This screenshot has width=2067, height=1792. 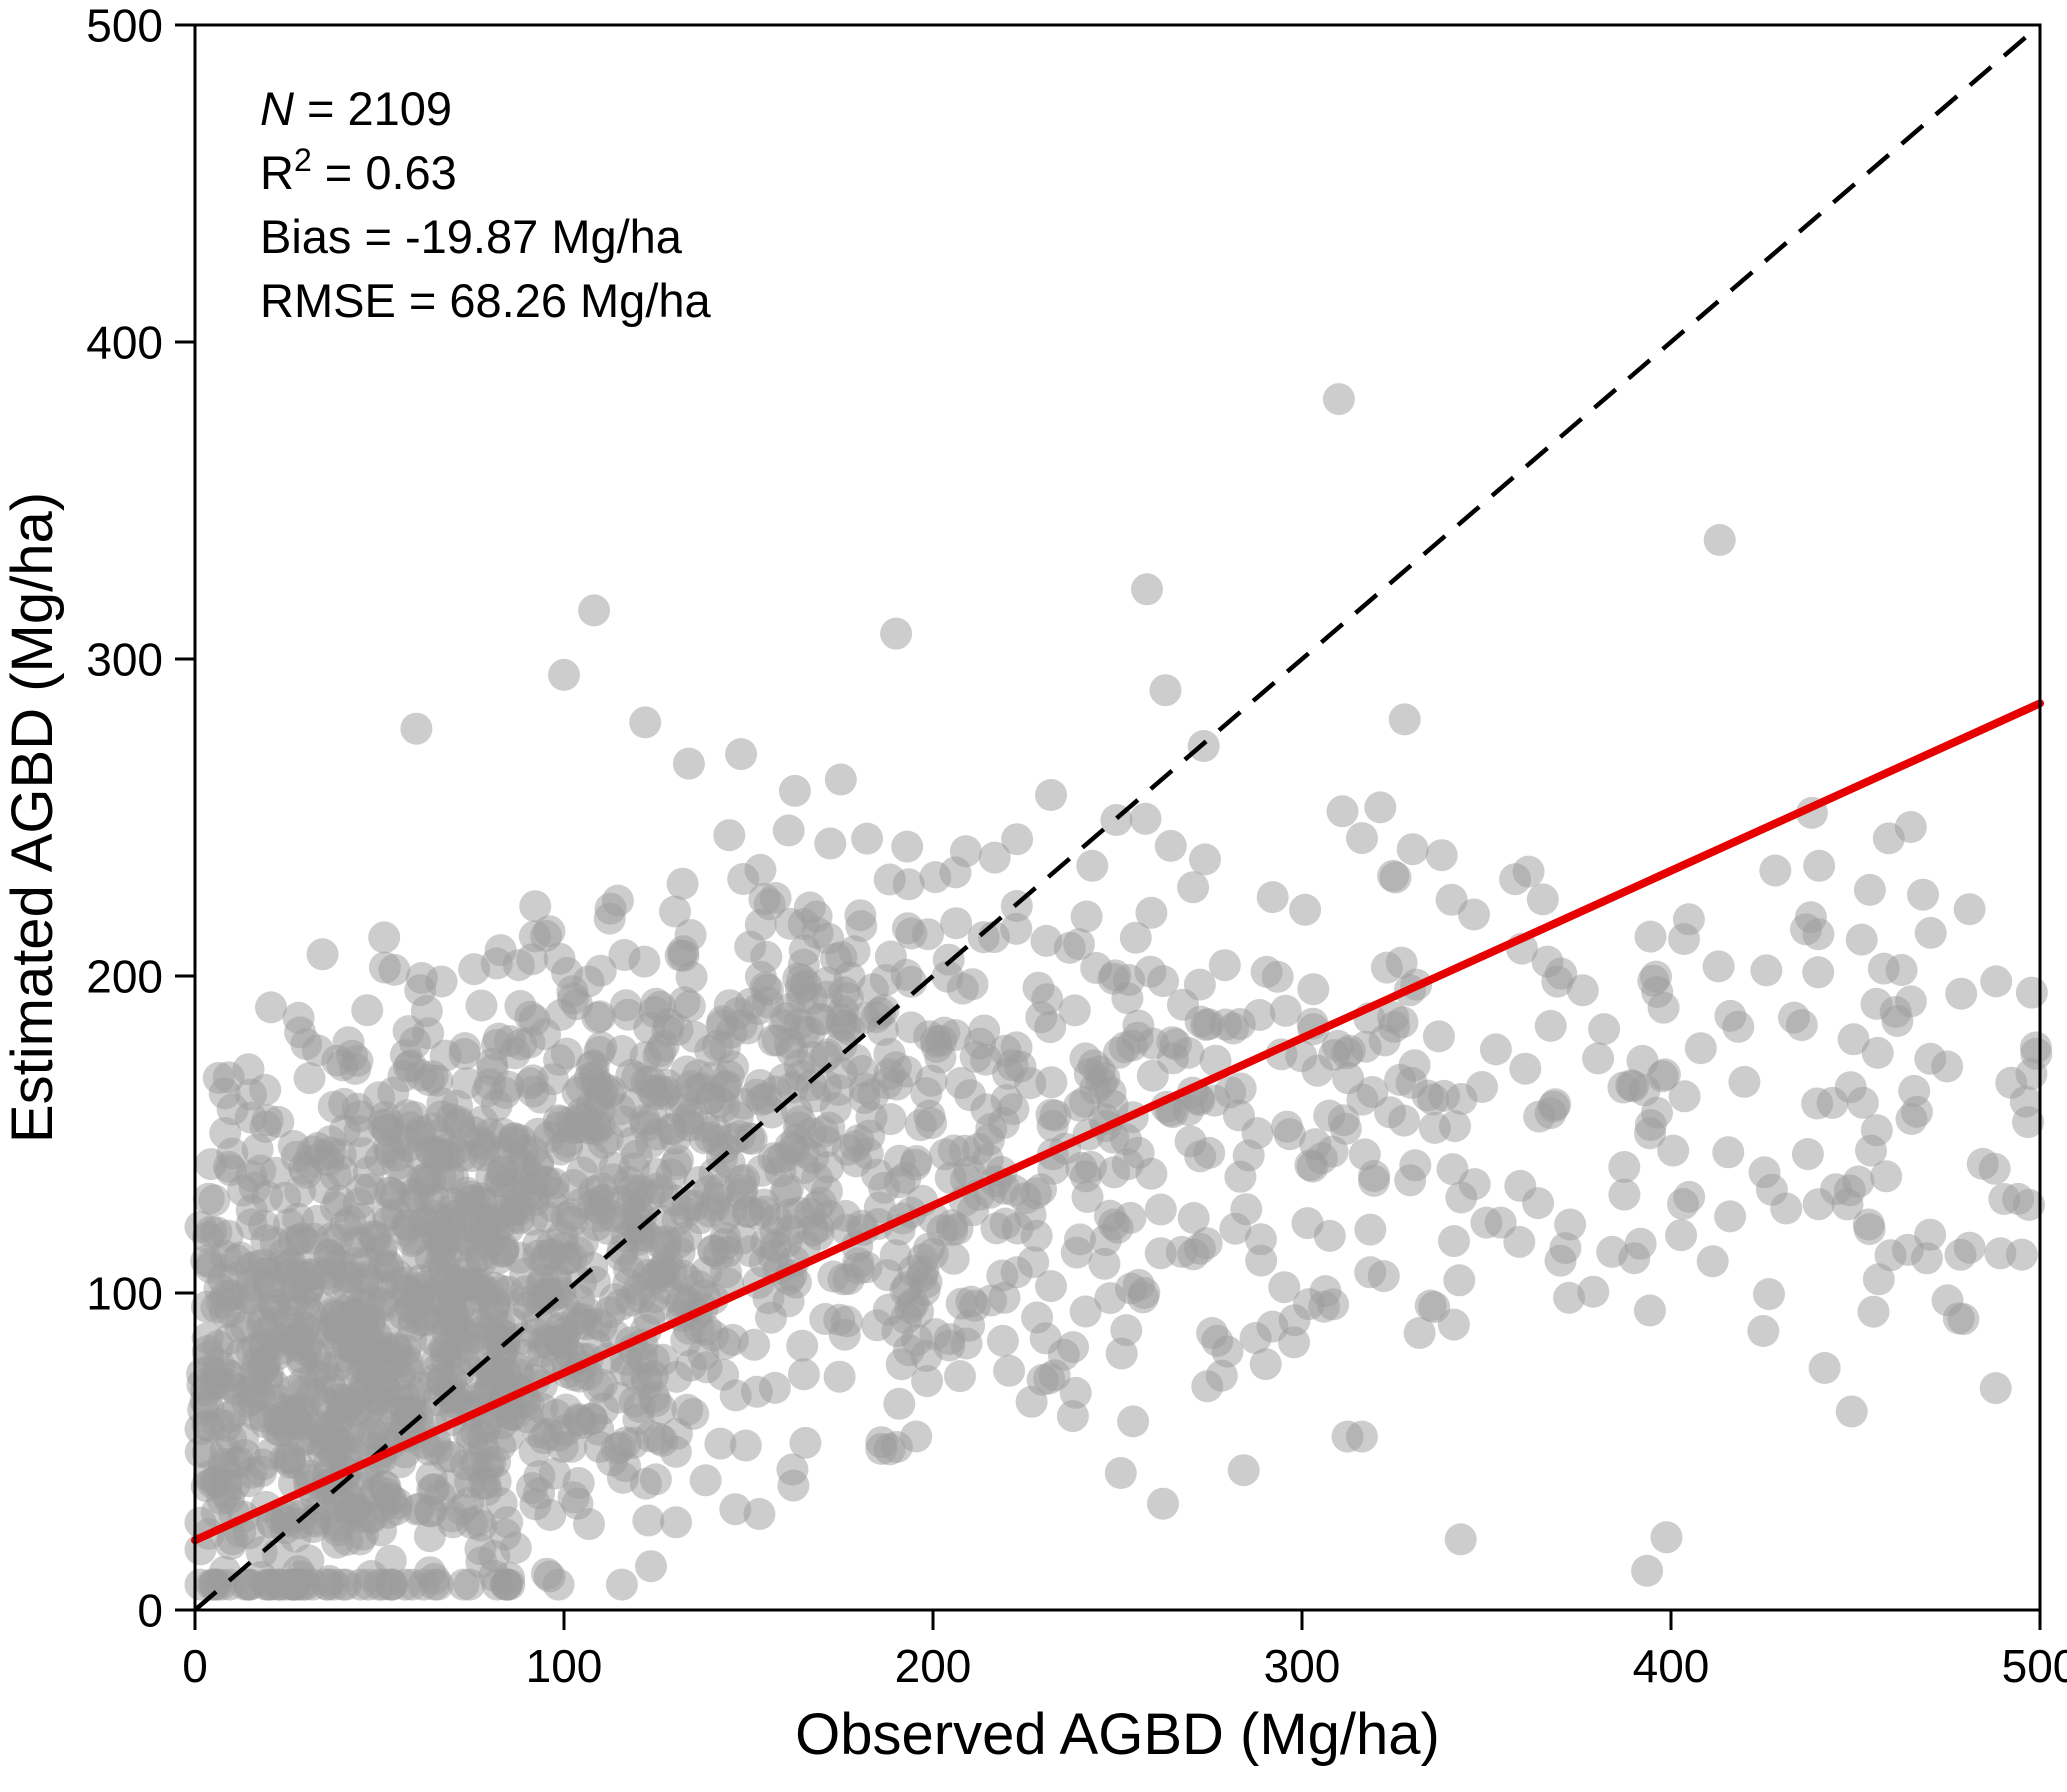 What do you see at coordinates (358, 170) in the screenshot?
I see `stats-line: R2 = 0.63` at bounding box center [358, 170].